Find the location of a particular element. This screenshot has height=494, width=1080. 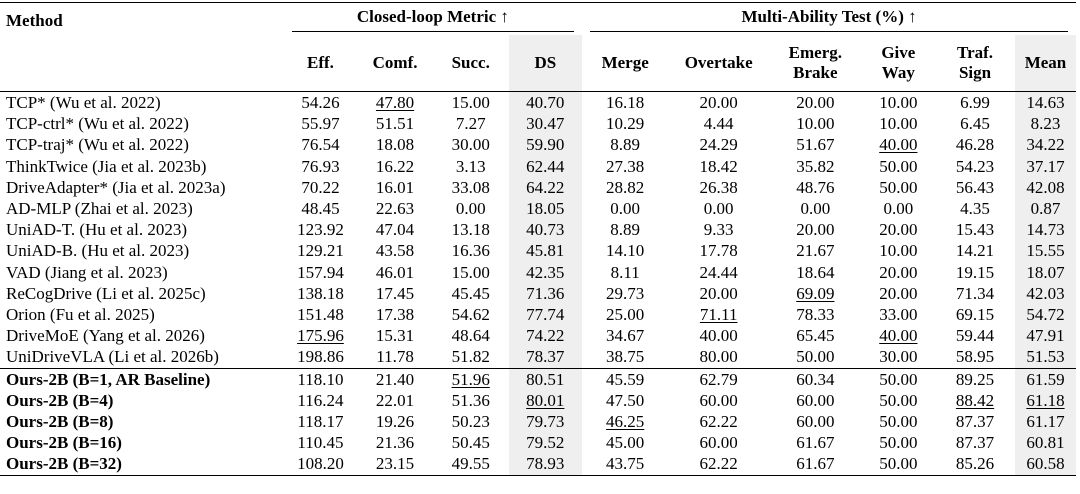

value-cell: 61.17 is located at coordinates (1045, 422).